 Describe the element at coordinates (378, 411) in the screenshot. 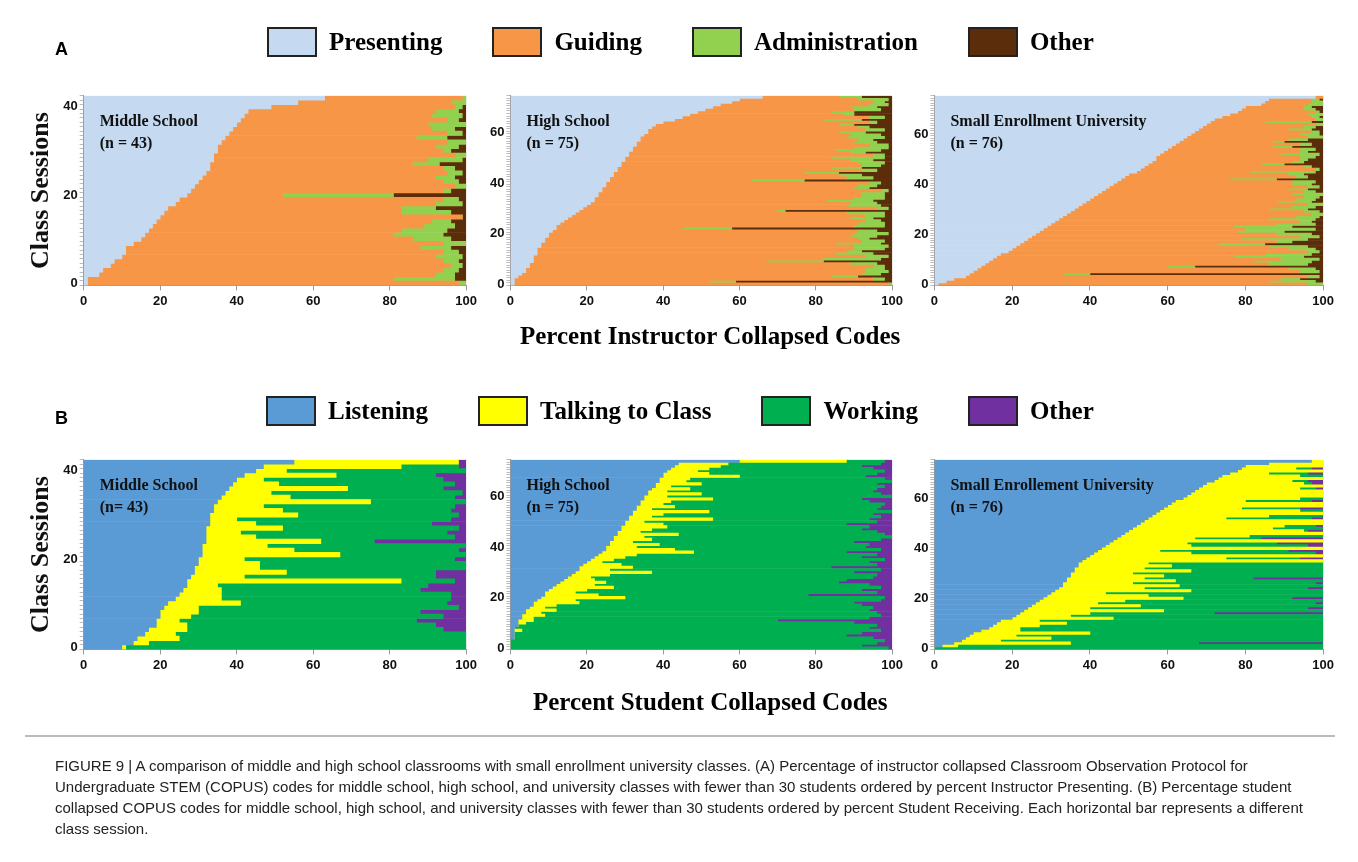

I see `legend-label: Listening` at that location.